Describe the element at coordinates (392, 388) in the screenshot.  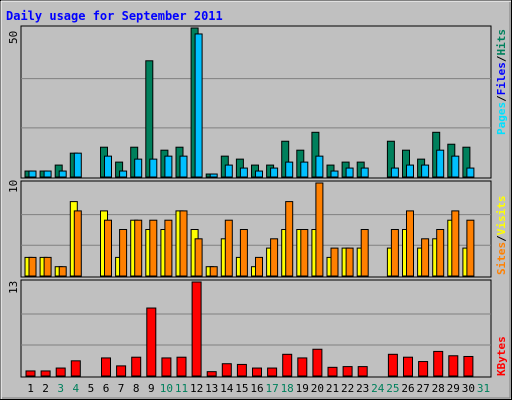
I see `x-tick-label-25: 25` at that location.